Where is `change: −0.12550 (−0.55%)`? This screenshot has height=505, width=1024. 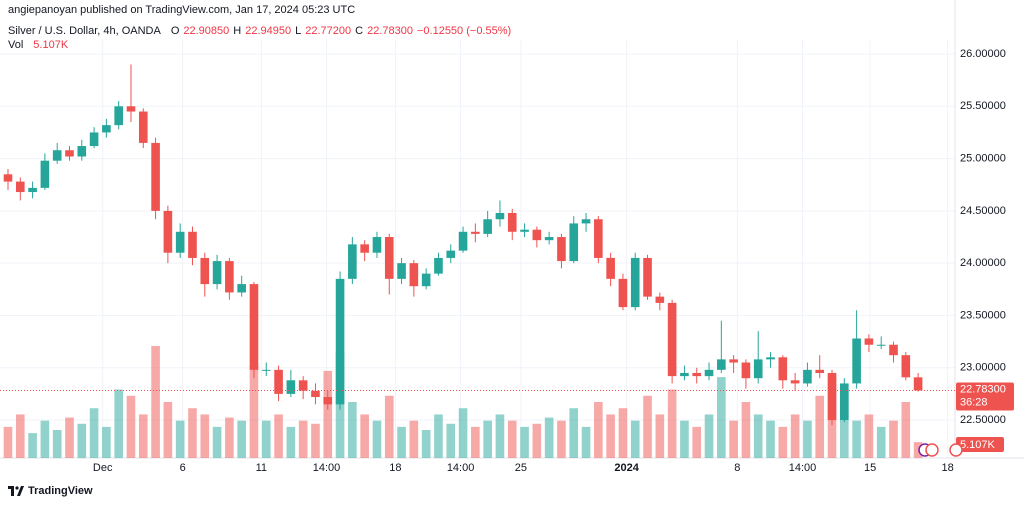 change: −0.12550 (−0.55%) is located at coordinates (464, 31).